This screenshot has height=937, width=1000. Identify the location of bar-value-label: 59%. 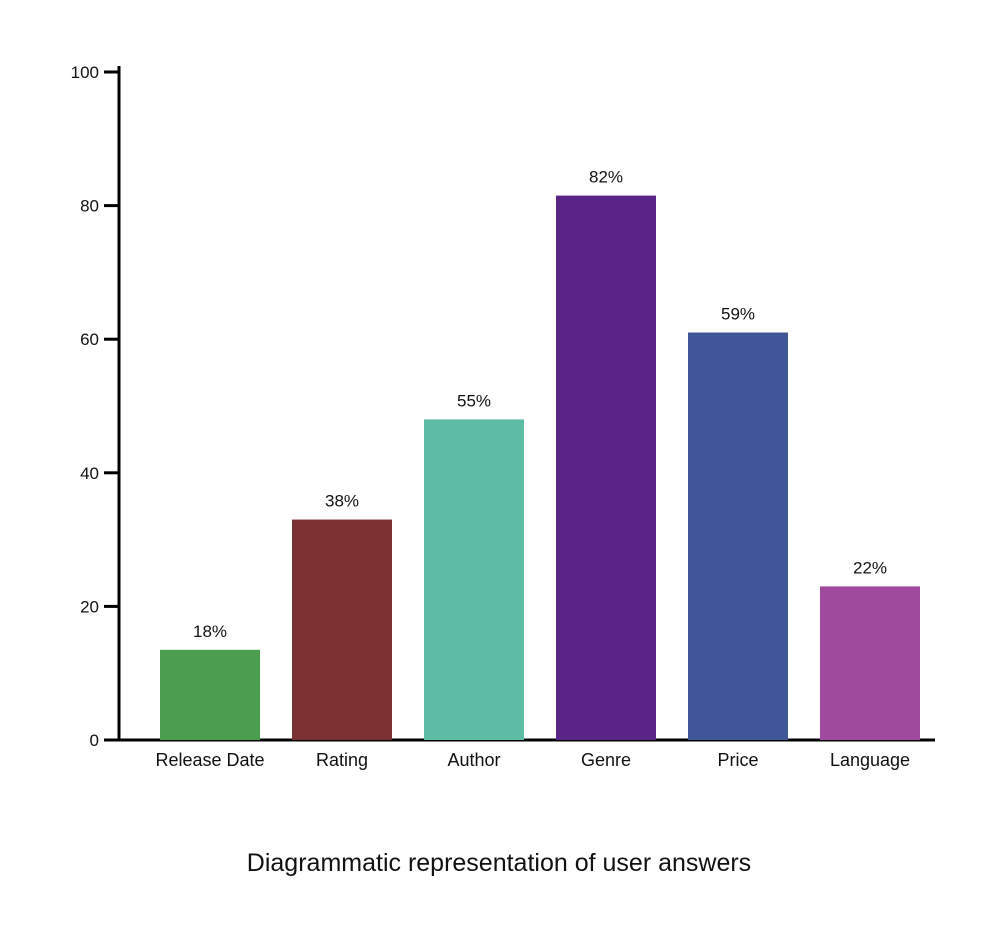
(738, 314).